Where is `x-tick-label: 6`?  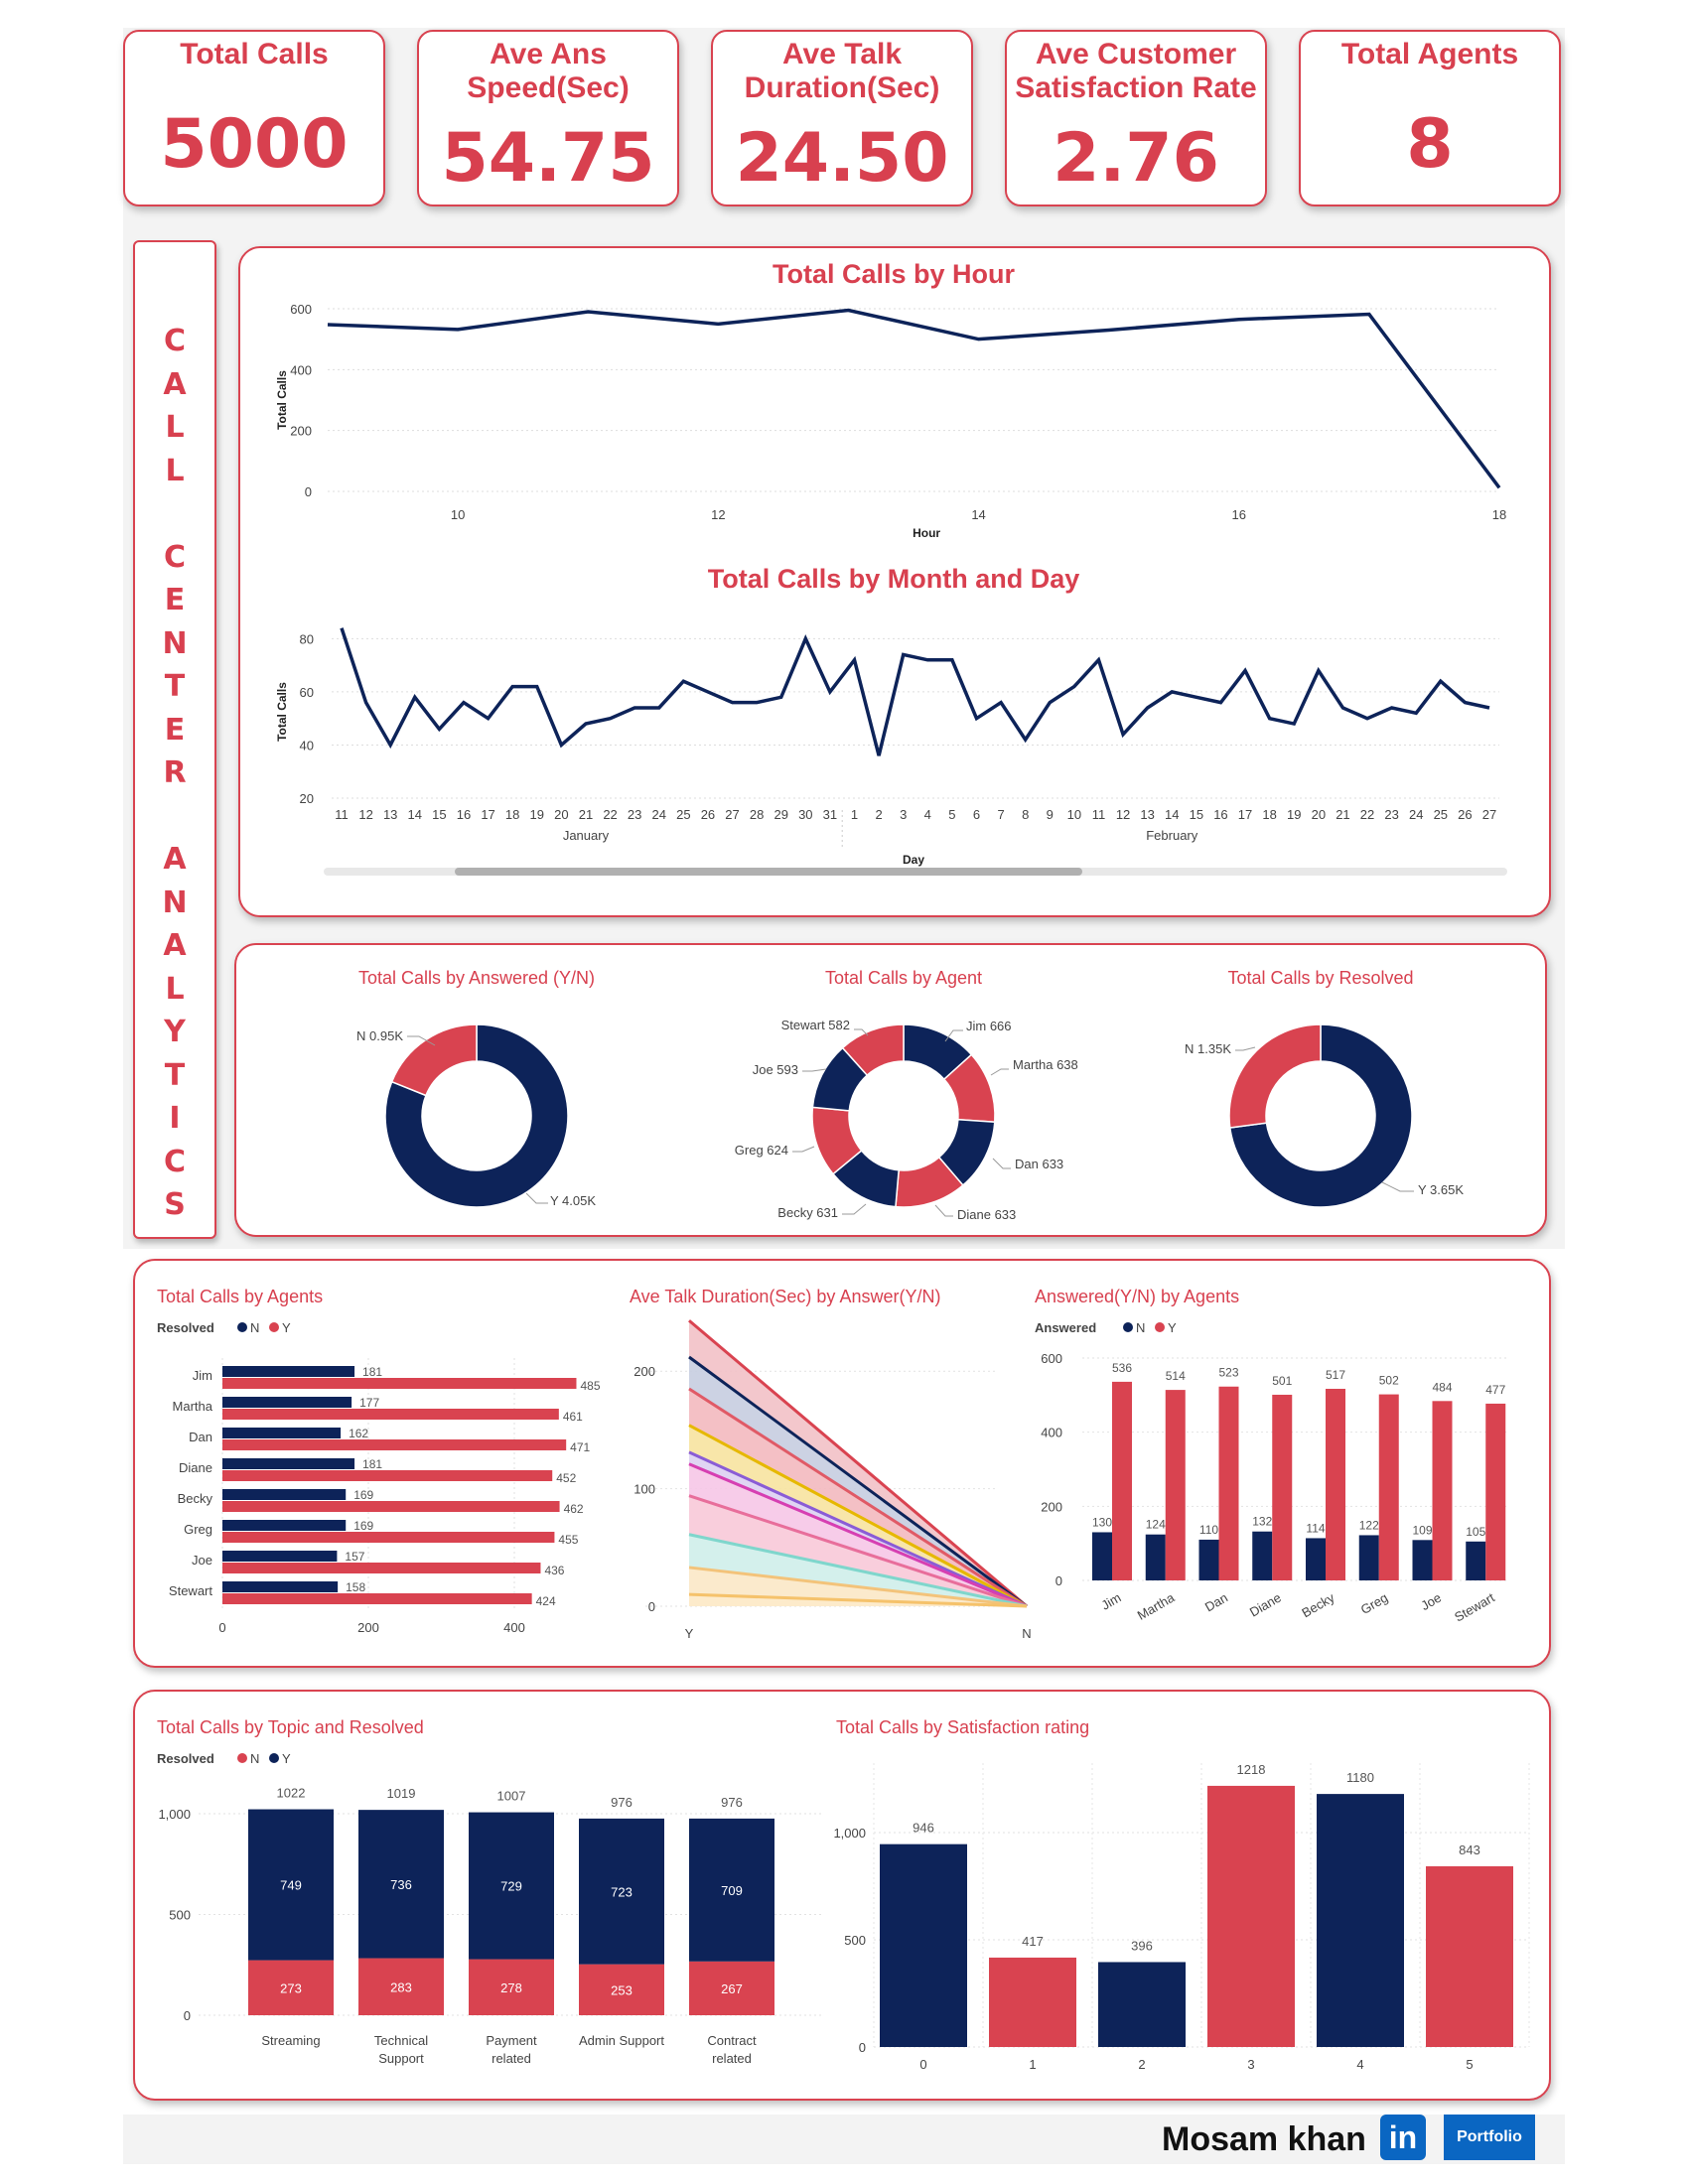
x-tick-label: 6 is located at coordinates (976, 814).